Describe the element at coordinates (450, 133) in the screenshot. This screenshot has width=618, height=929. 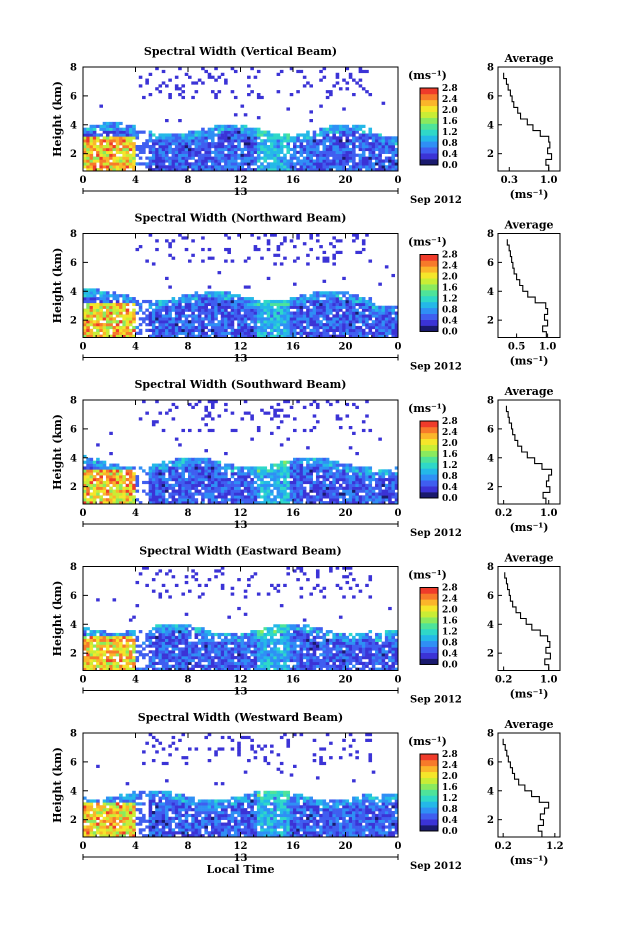
I see `colorbar-tick-label: 1.2` at that location.